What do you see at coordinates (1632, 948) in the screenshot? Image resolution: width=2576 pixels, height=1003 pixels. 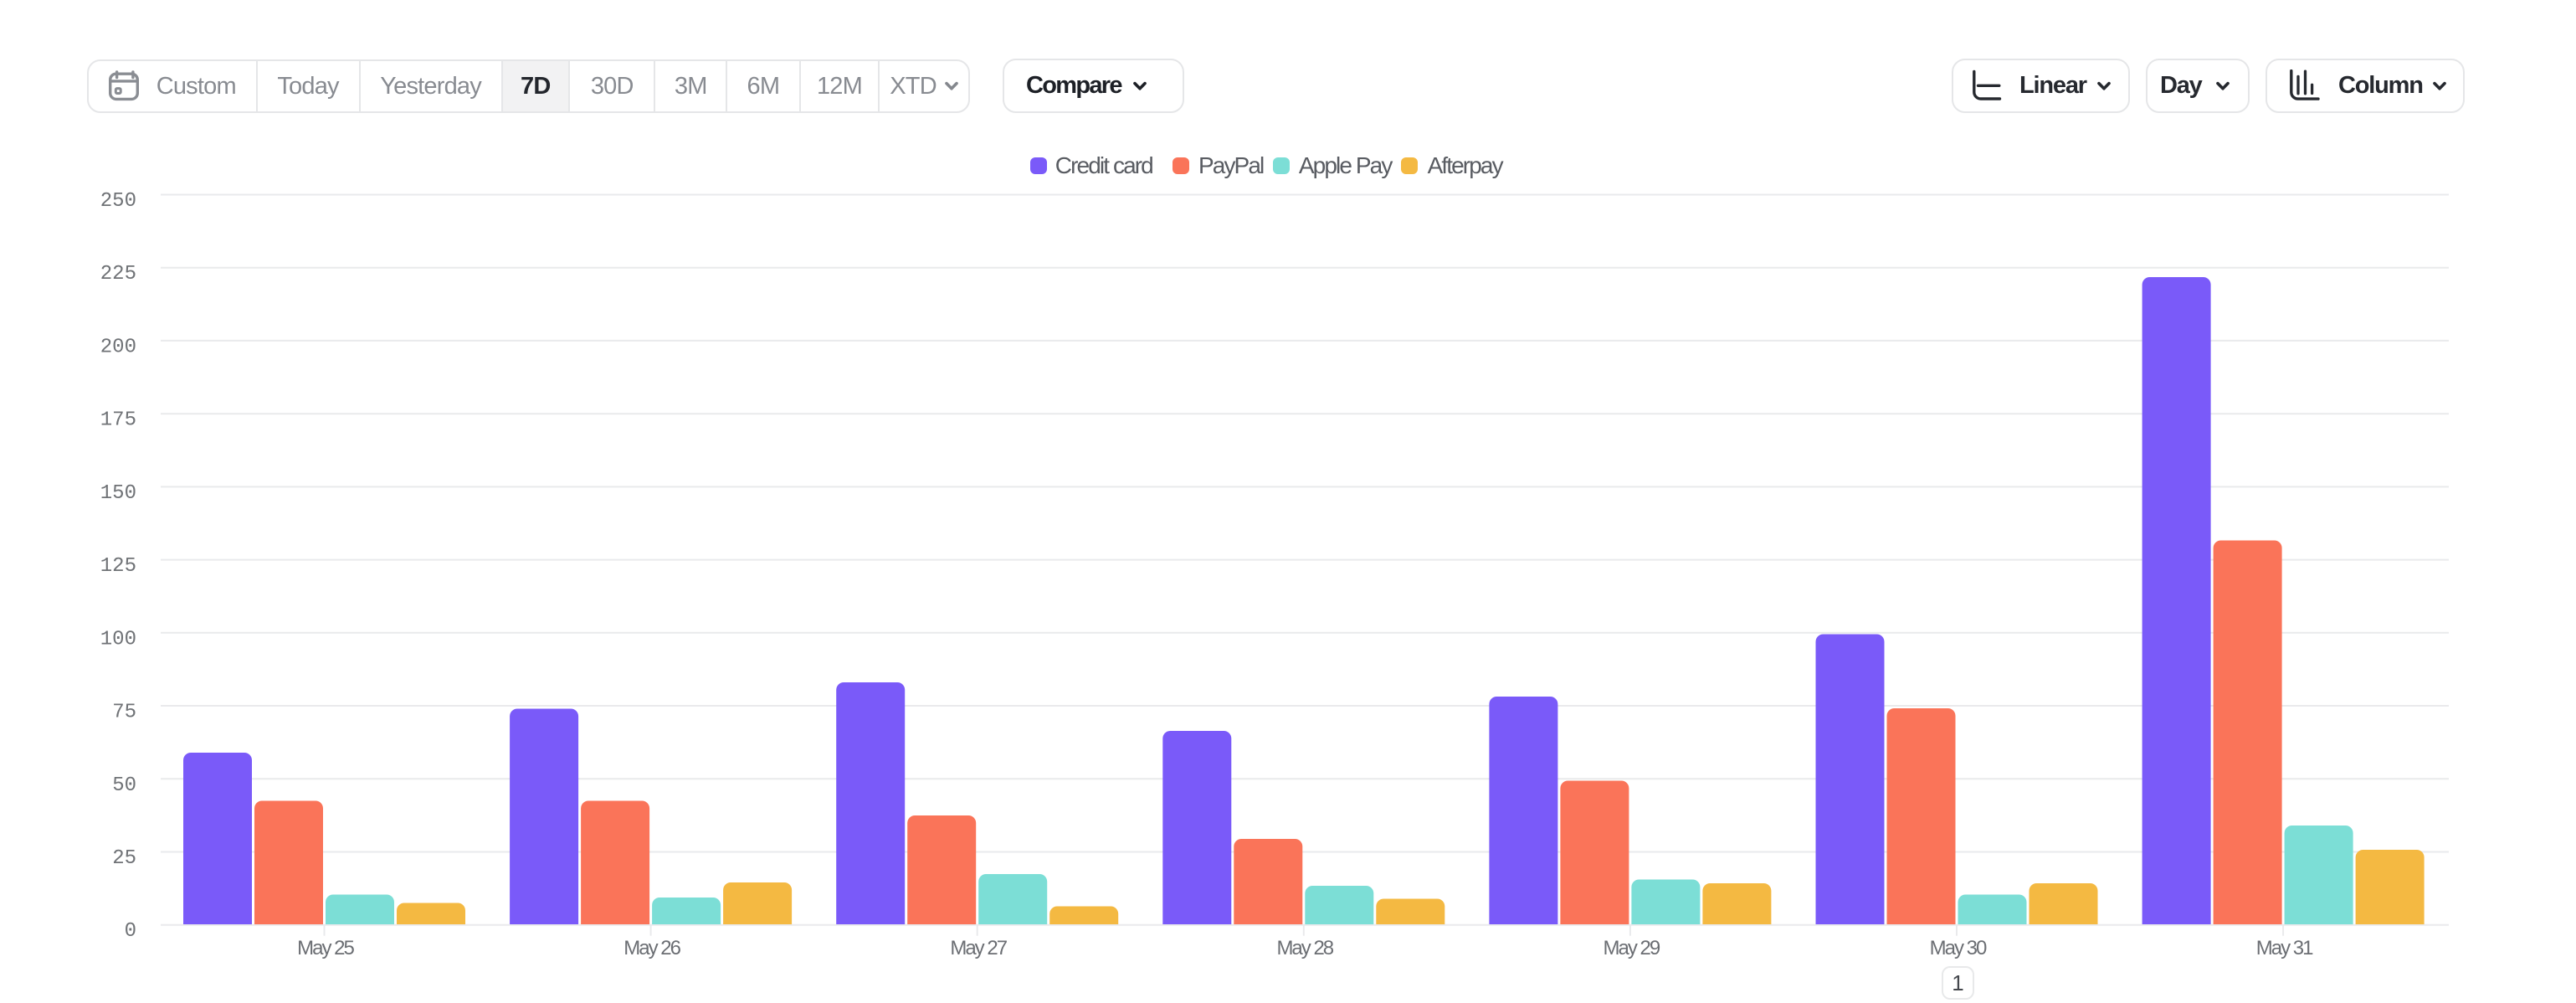 I see `svg-text: May 29` at bounding box center [1632, 948].